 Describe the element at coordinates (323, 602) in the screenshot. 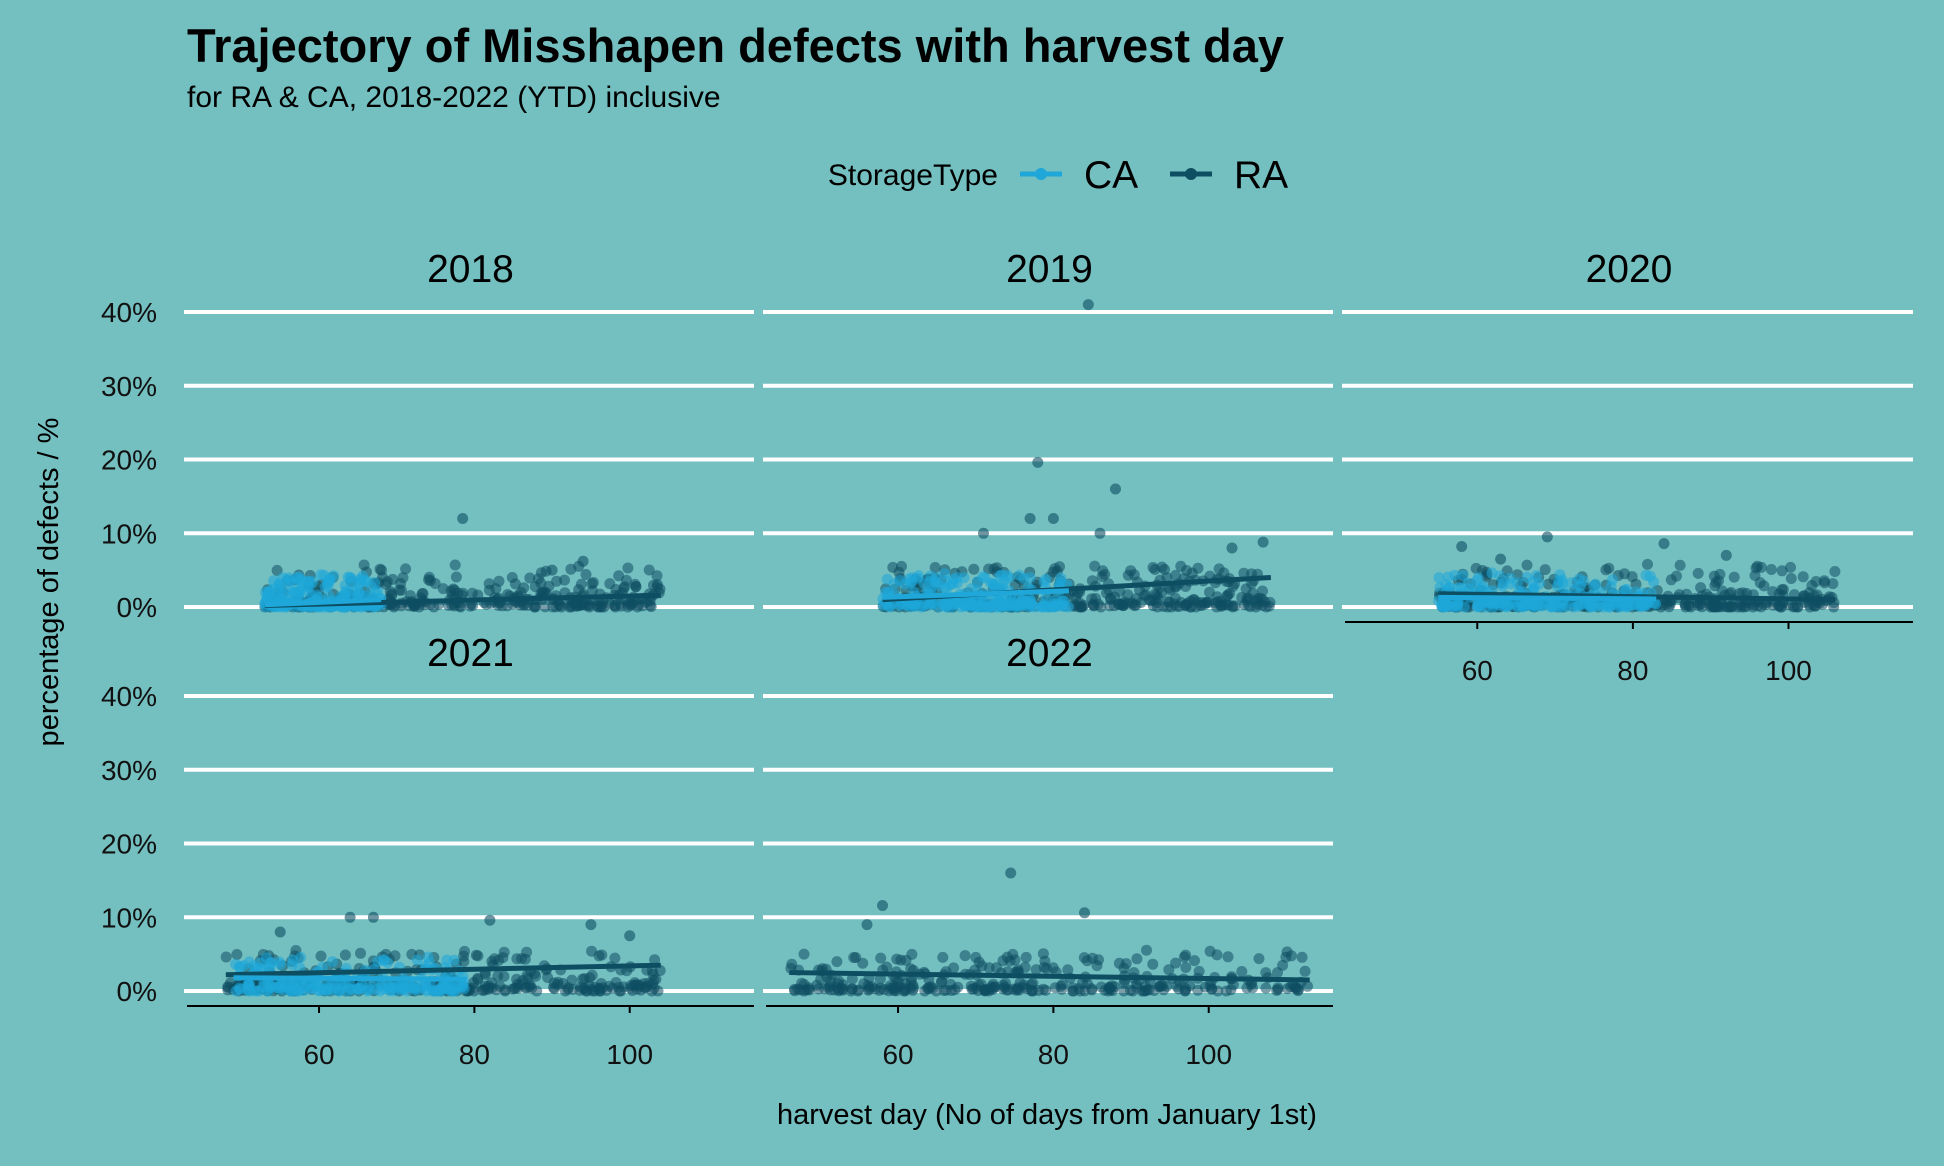

I see `trend-line-ca` at that location.